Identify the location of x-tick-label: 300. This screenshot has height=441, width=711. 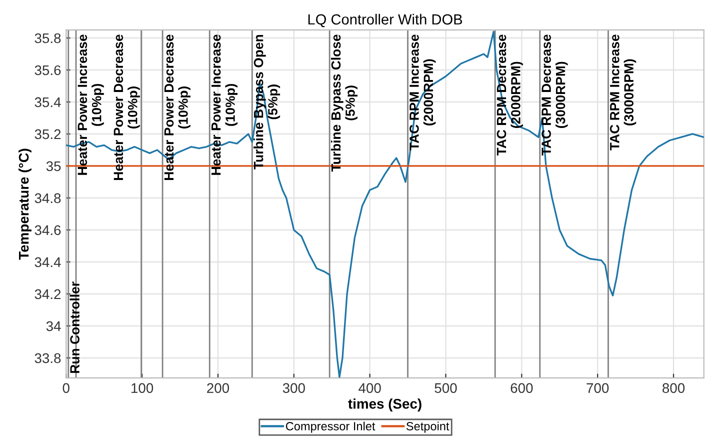
(293, 388).